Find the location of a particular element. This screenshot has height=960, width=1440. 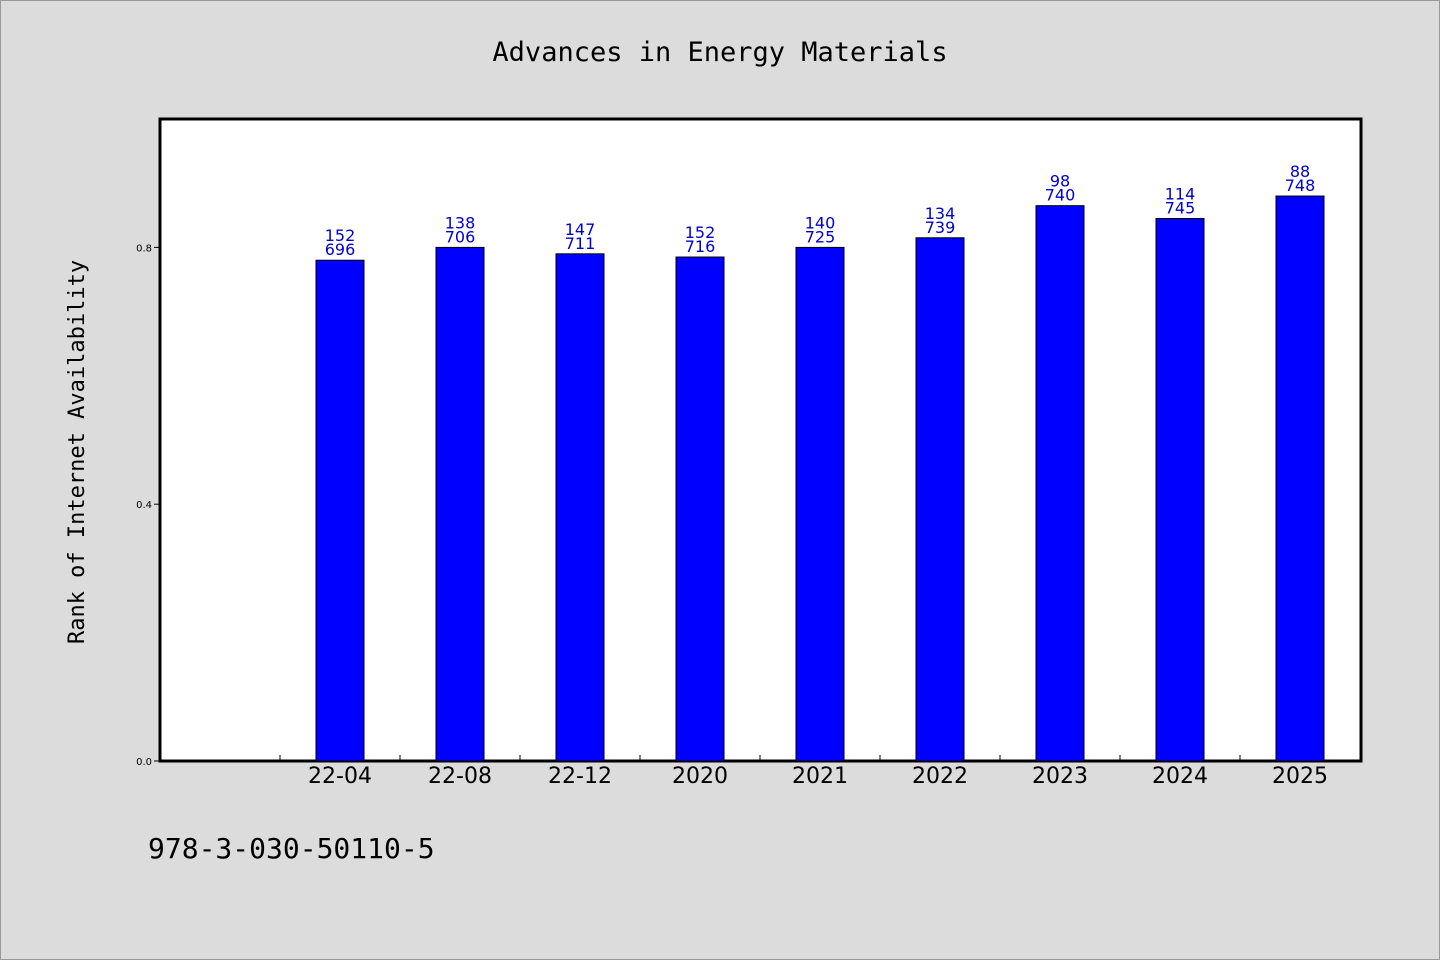

bar-label-top: 98 is located at coordinates (1060, 181).